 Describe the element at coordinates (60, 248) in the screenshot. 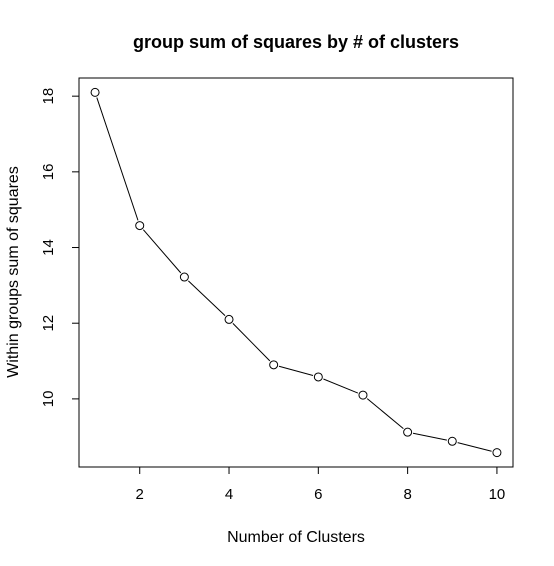

I see `y-axis: 10 12 14 16 18` at that location.